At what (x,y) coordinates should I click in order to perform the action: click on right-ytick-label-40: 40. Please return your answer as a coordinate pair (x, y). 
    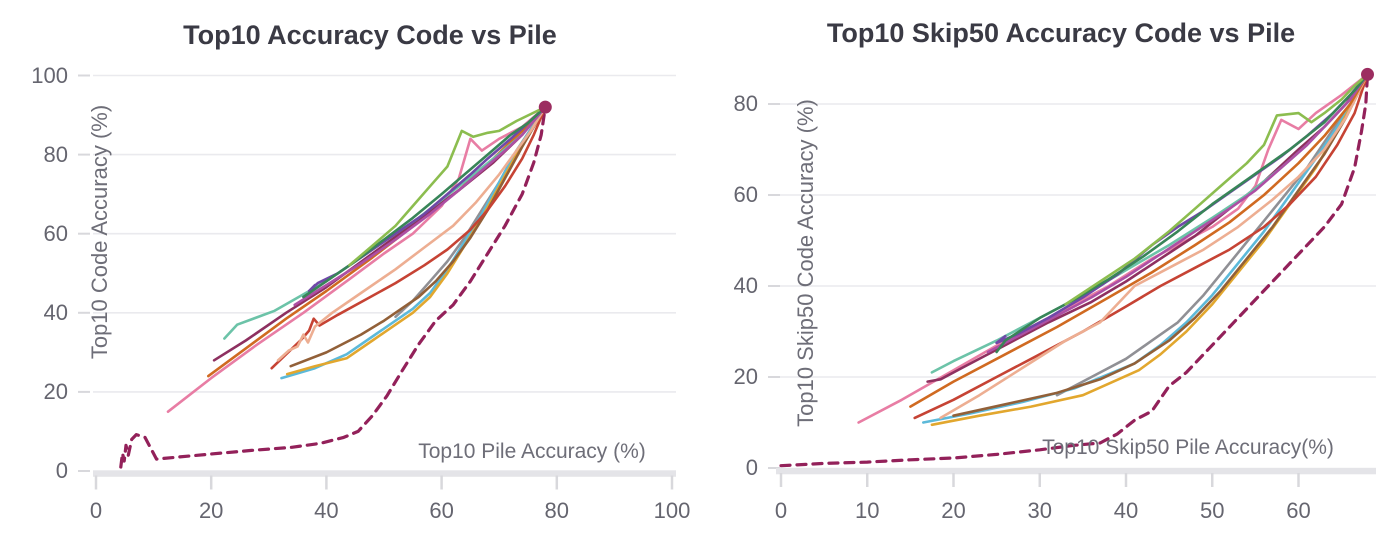
    Looking at the image, I should click on (745, 285).